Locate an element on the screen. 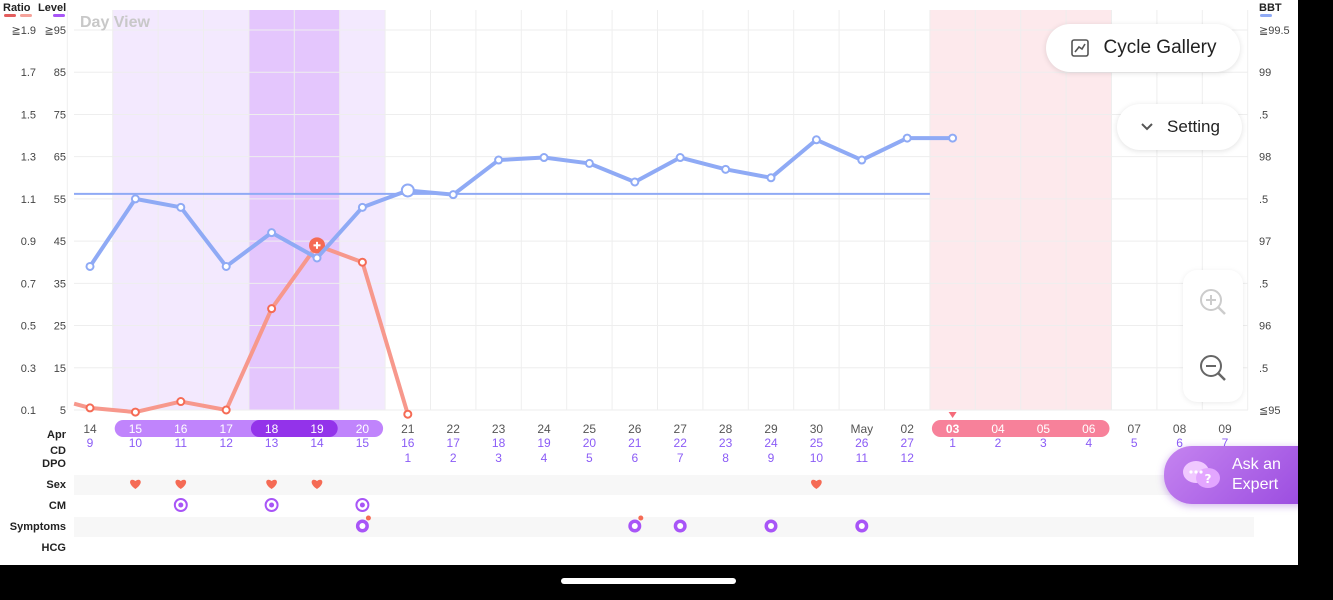  dpo-label: 1 is located at coordinates (407, 458).